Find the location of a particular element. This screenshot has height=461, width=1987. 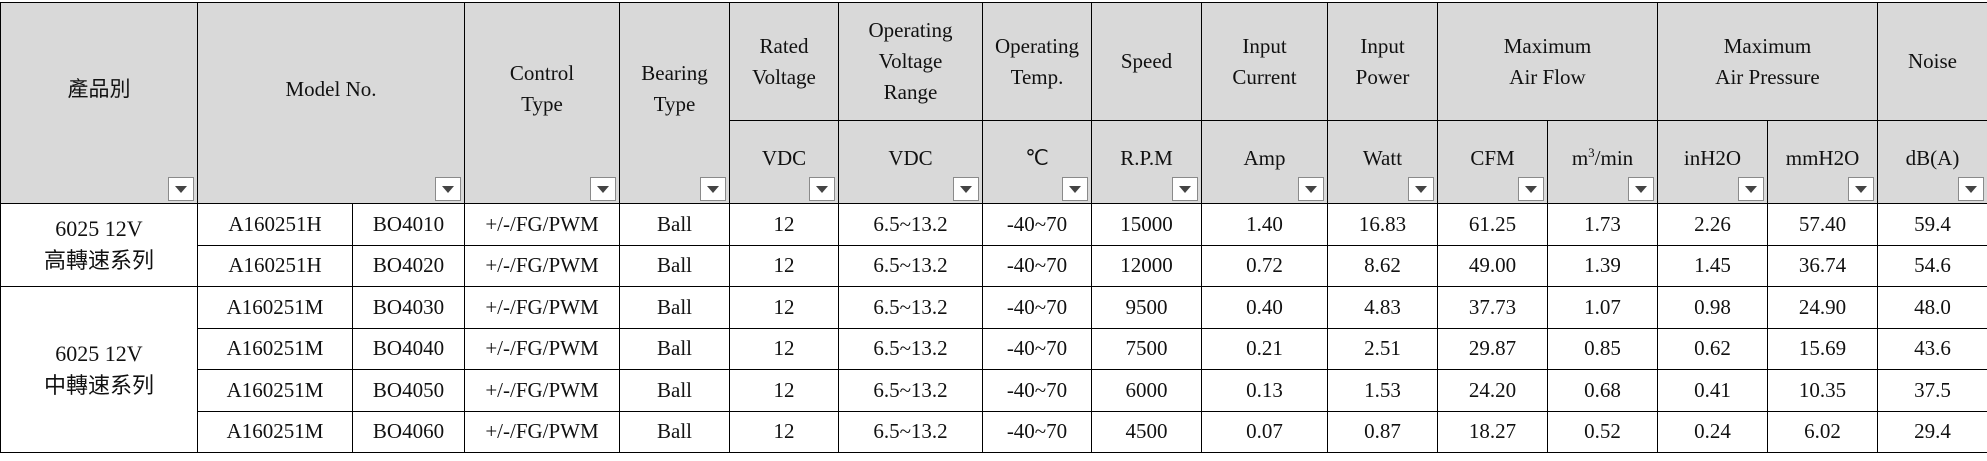

header-bearing-type: Bearing Type is located at coordinates (674, 103).